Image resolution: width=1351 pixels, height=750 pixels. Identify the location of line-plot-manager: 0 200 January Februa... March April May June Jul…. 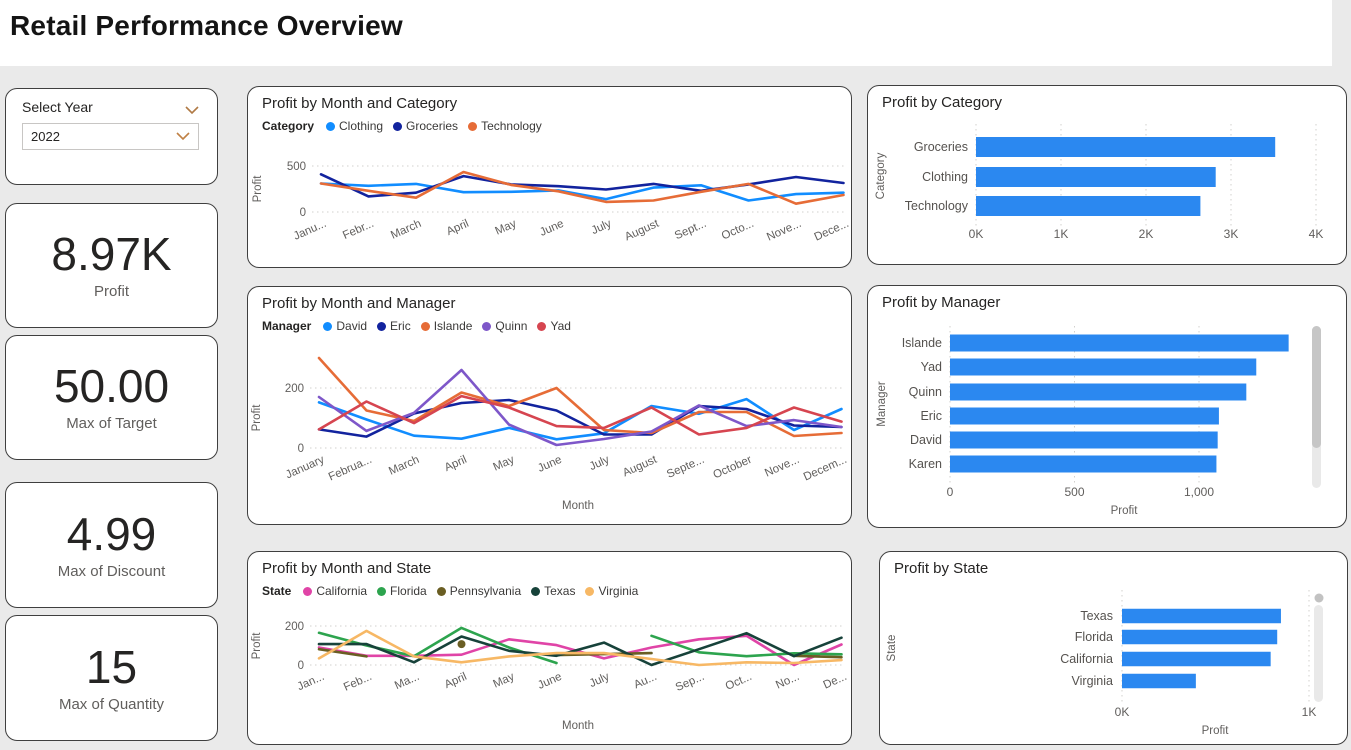
(550, 409).